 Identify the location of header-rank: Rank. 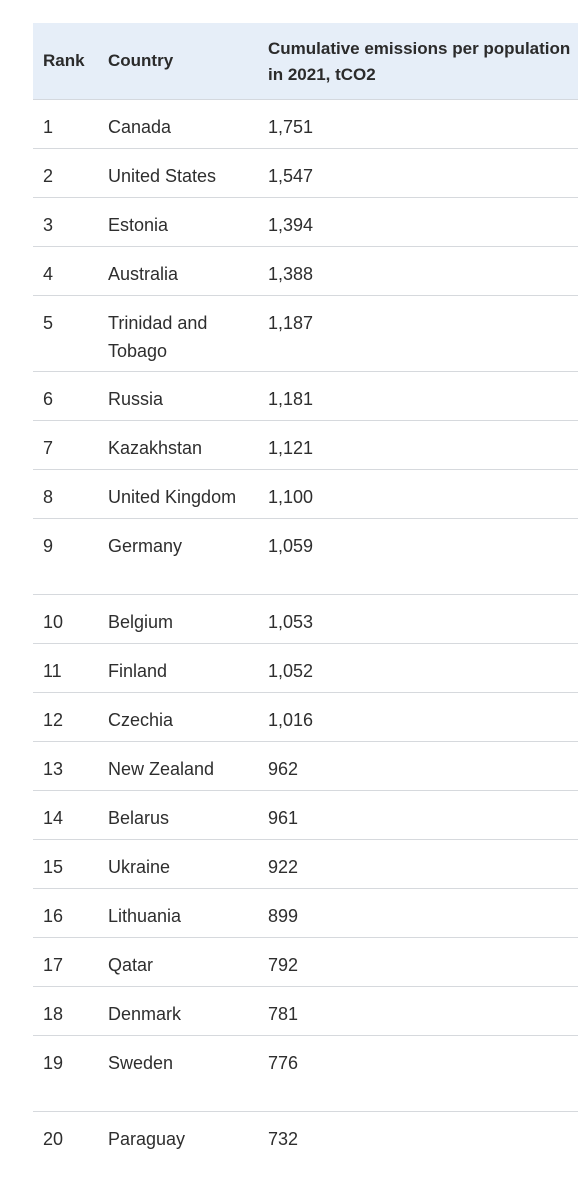
(64, 60).